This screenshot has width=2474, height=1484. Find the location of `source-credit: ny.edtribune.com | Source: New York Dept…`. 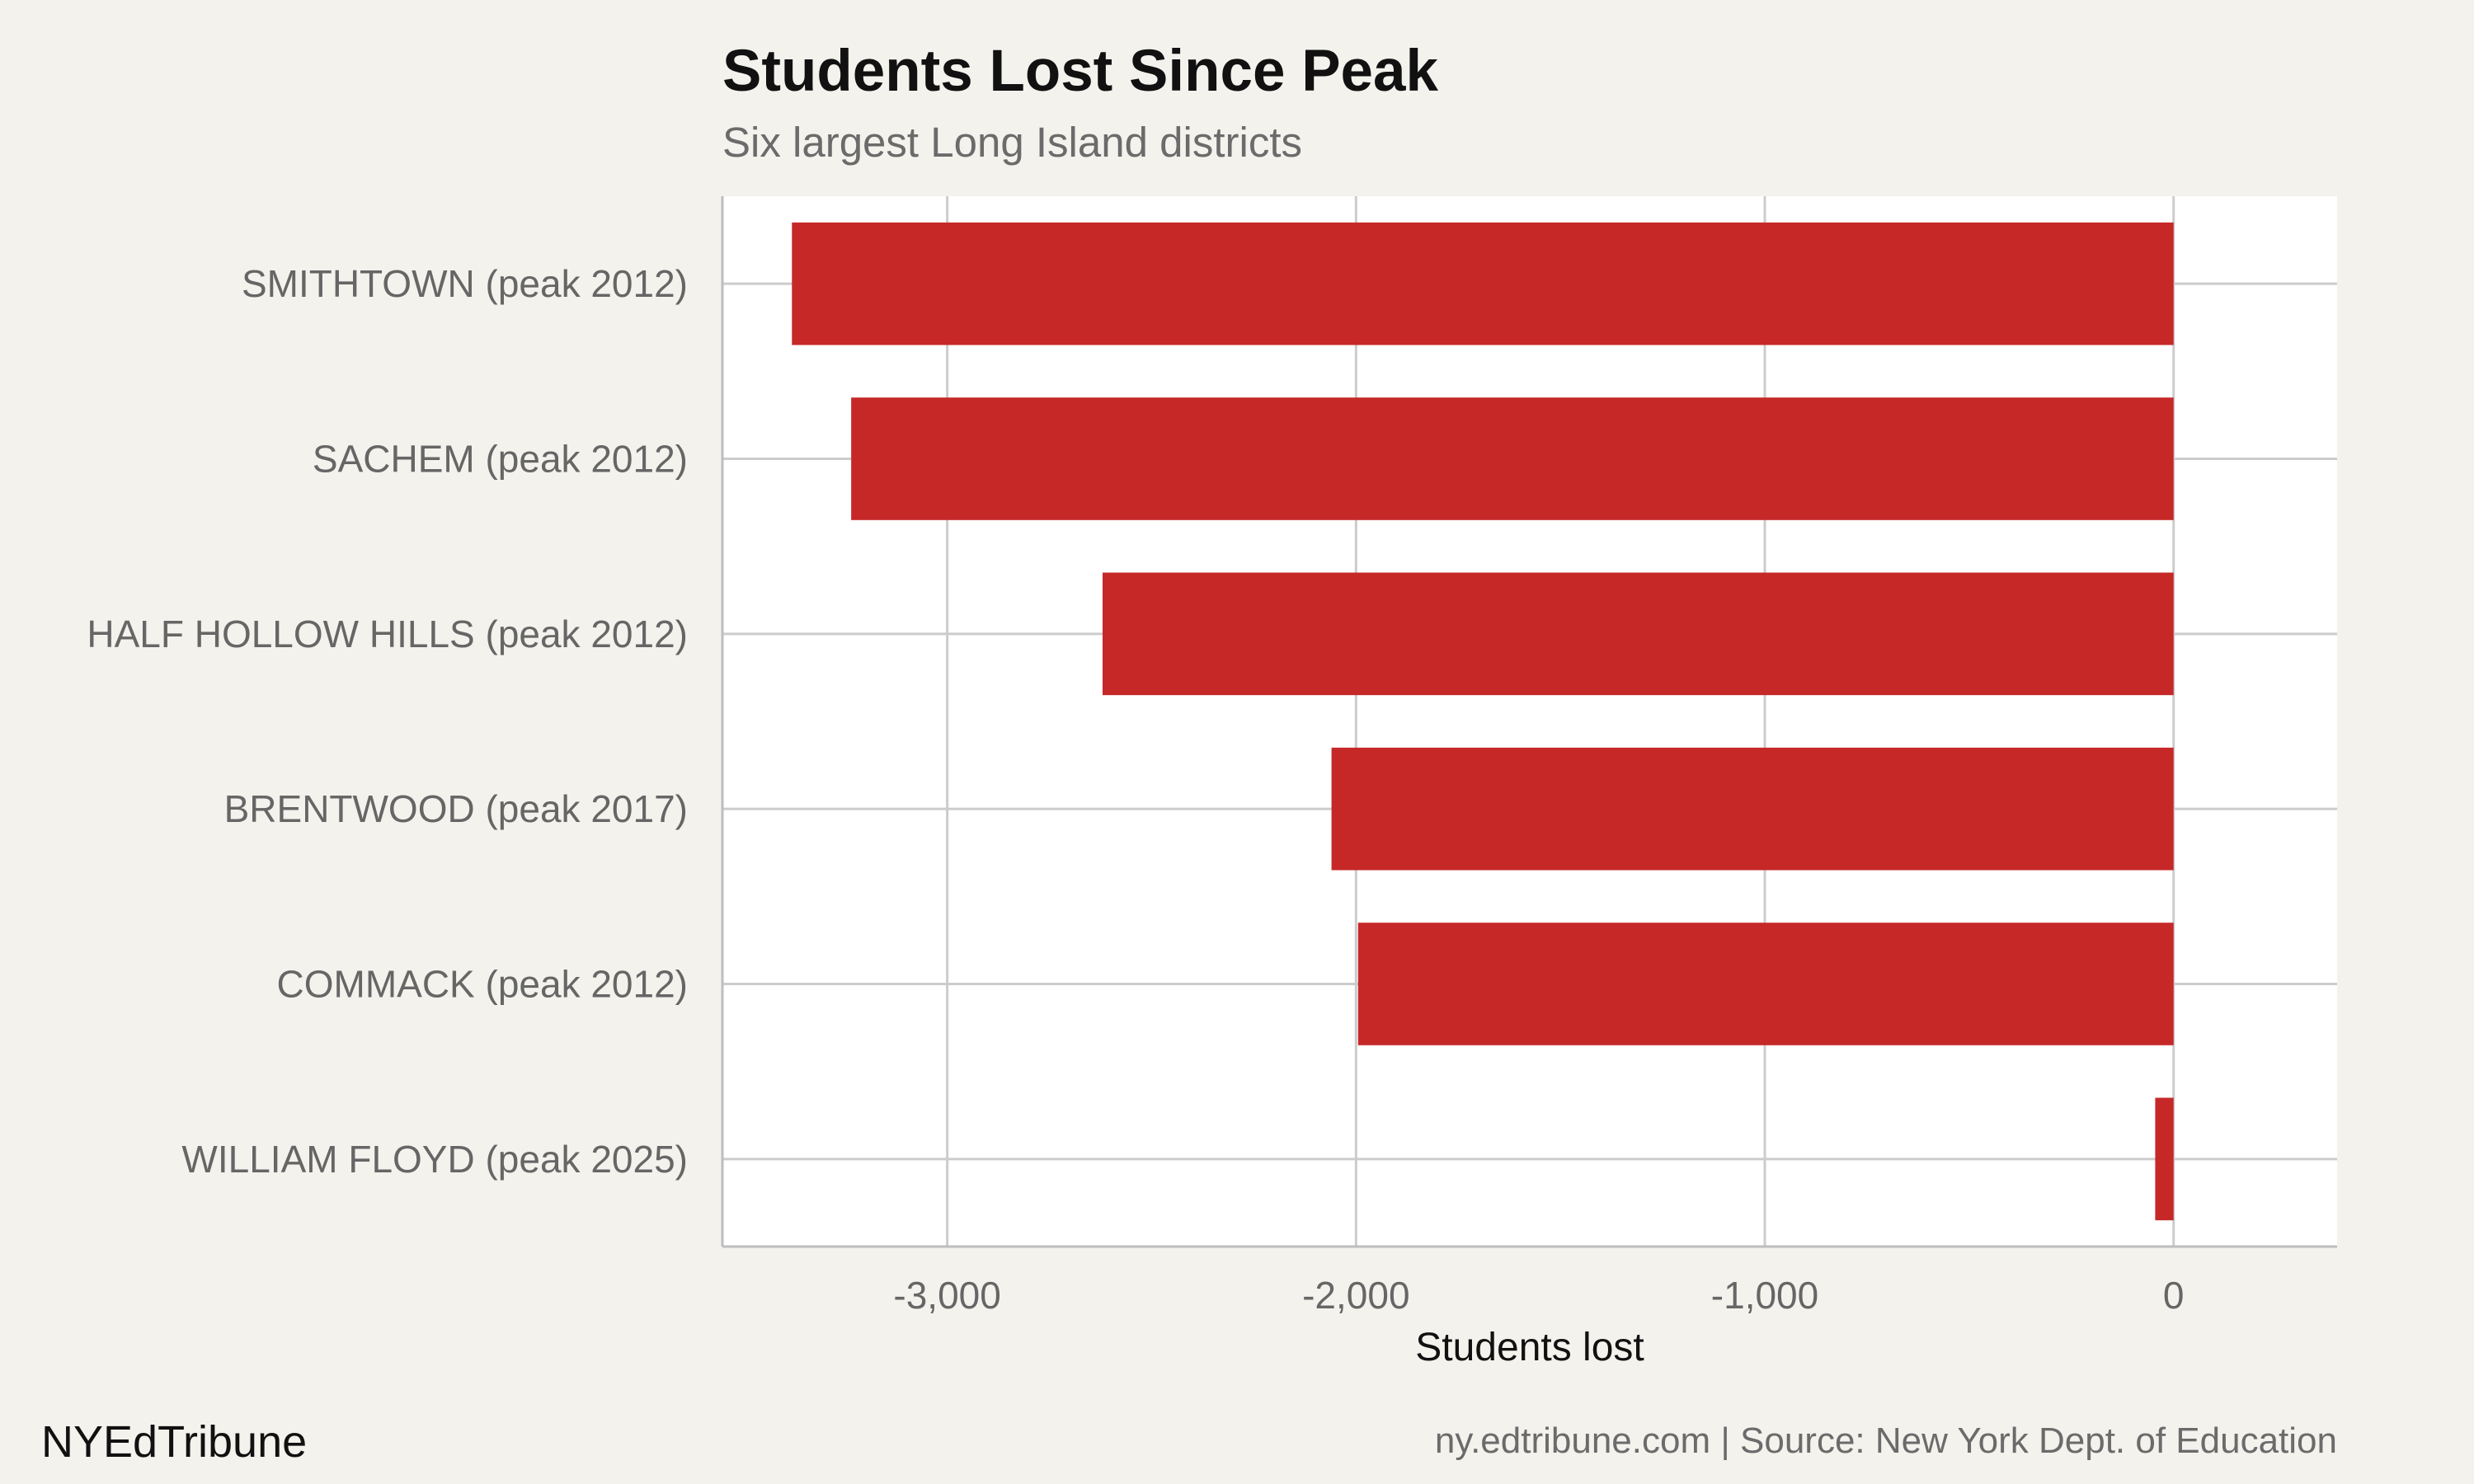

source-credit: ny.edtribune.com | Source: New York Dept… is located at coordinates (1886, 1441).